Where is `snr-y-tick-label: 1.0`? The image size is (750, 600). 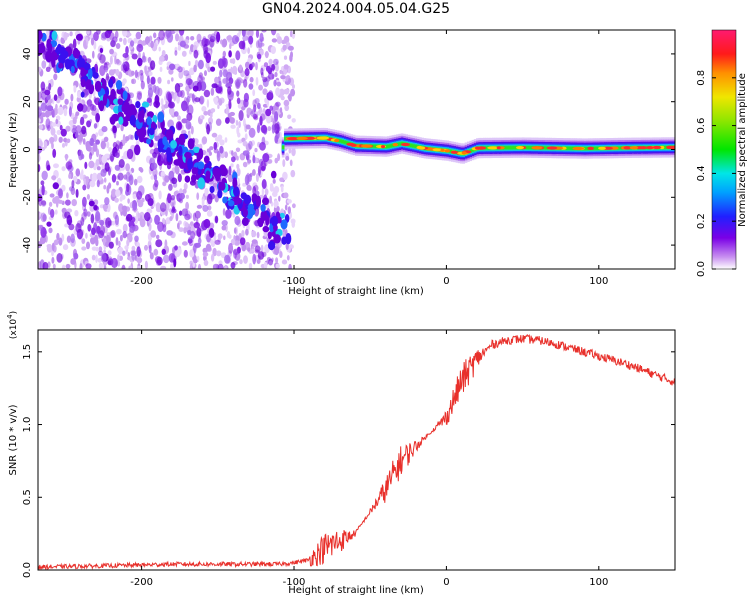 snr-y-tick-label: 1.0 is located at coordinates (27, 425).